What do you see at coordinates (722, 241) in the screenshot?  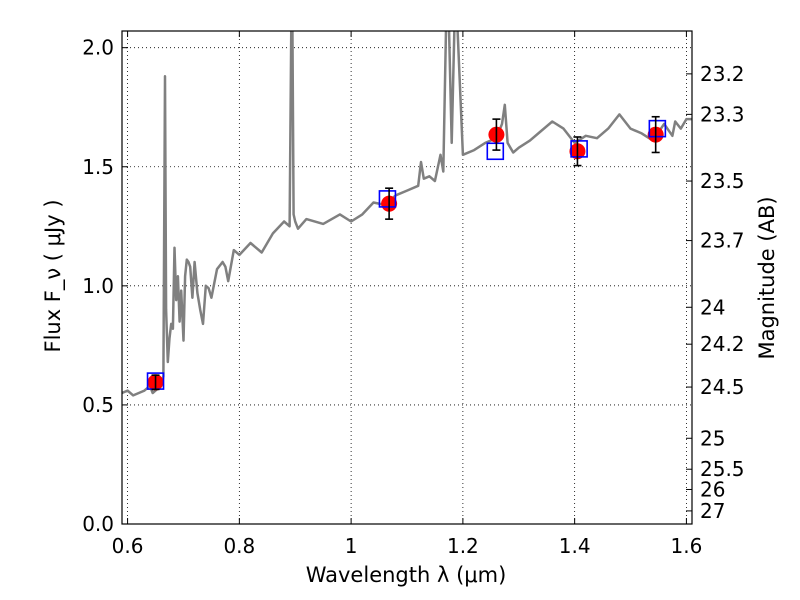 I see `right-tick-label: 23.7` at bounding box center [722, 241].